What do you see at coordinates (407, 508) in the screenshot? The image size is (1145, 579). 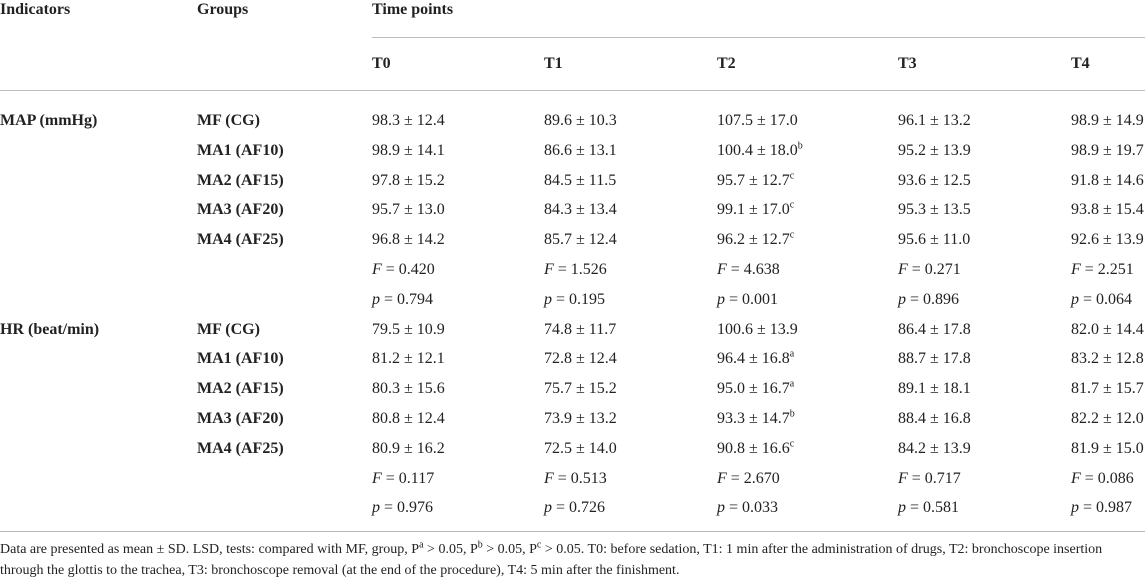 I see `cell-value: = 0.976` at bounding box center [407, 508].